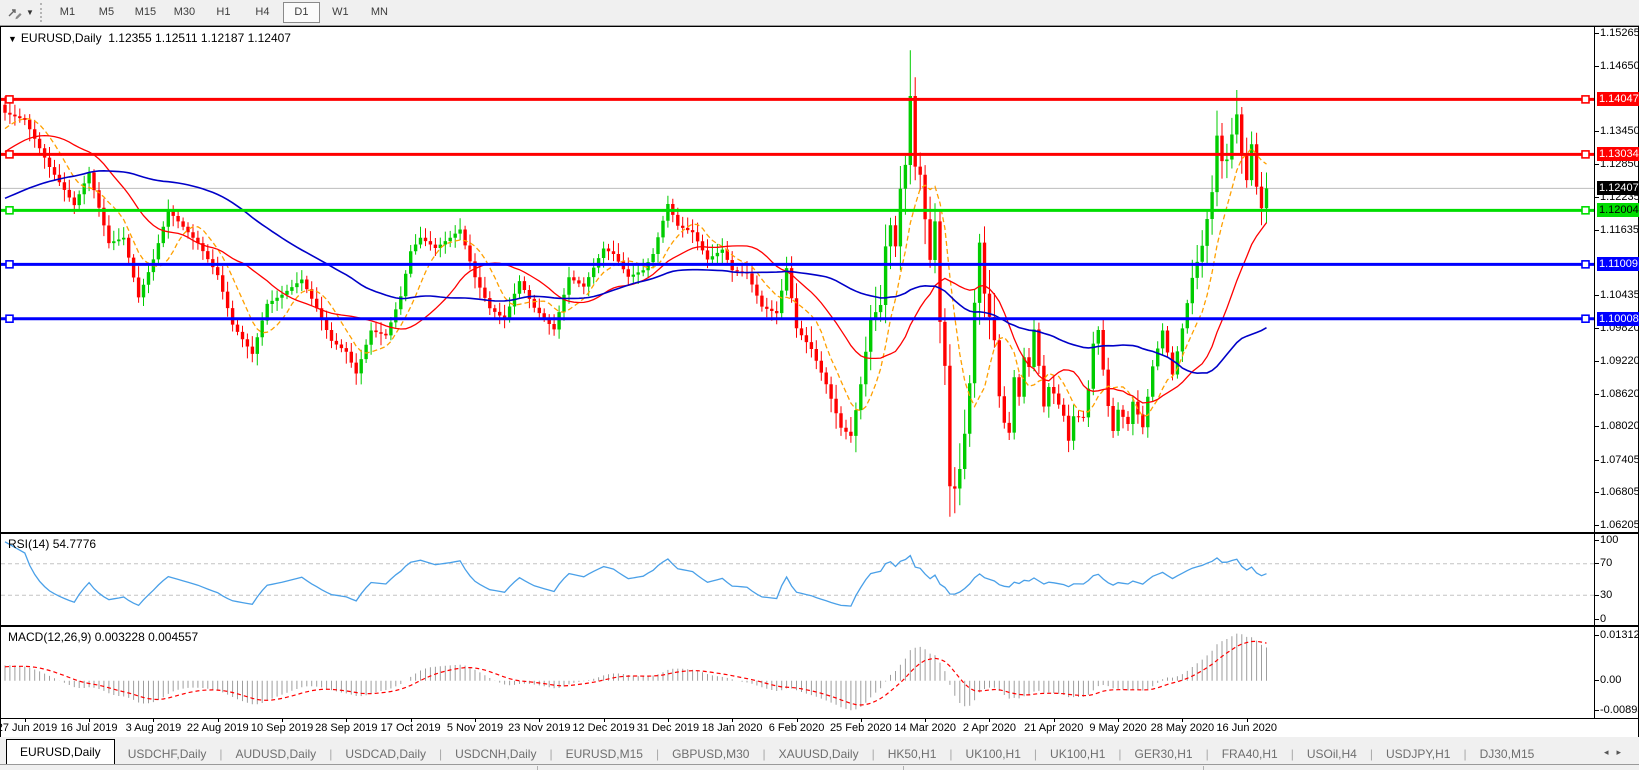 The width and height of the screenshot is (1639, 770). I want to click on timeframe-button-mn: MN, so click(379, 12).